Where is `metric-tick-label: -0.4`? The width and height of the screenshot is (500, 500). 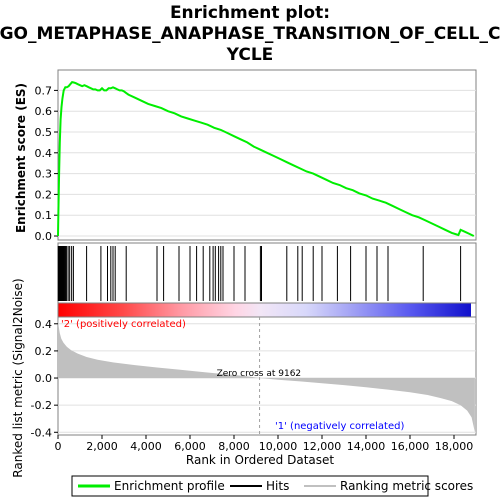
metric-tick-label: -0.4 is located at coordinates (41, 432).